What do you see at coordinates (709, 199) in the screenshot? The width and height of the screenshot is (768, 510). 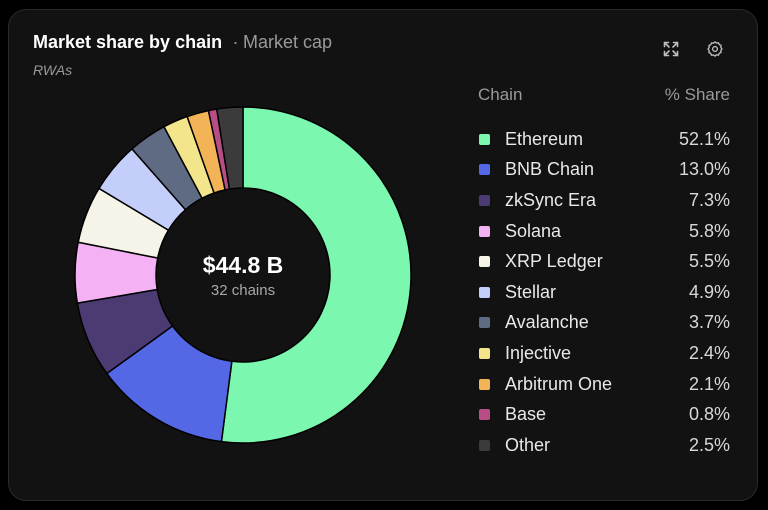 I see `legend-share-value: 7.3%` at bounding box center [709, 199].